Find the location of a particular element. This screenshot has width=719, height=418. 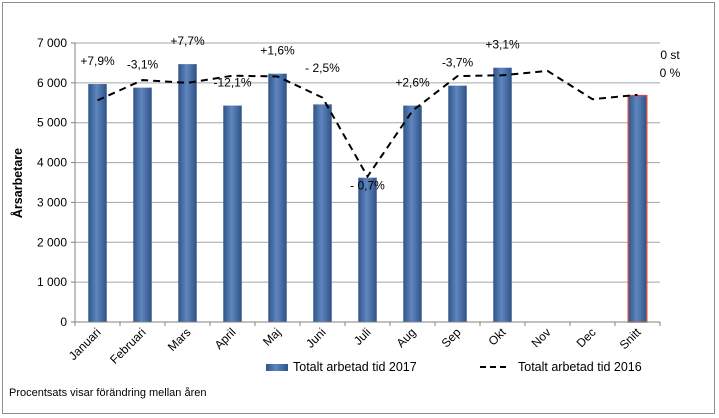

y-tick-label: 6 000 is located at coordinates (52, 83).